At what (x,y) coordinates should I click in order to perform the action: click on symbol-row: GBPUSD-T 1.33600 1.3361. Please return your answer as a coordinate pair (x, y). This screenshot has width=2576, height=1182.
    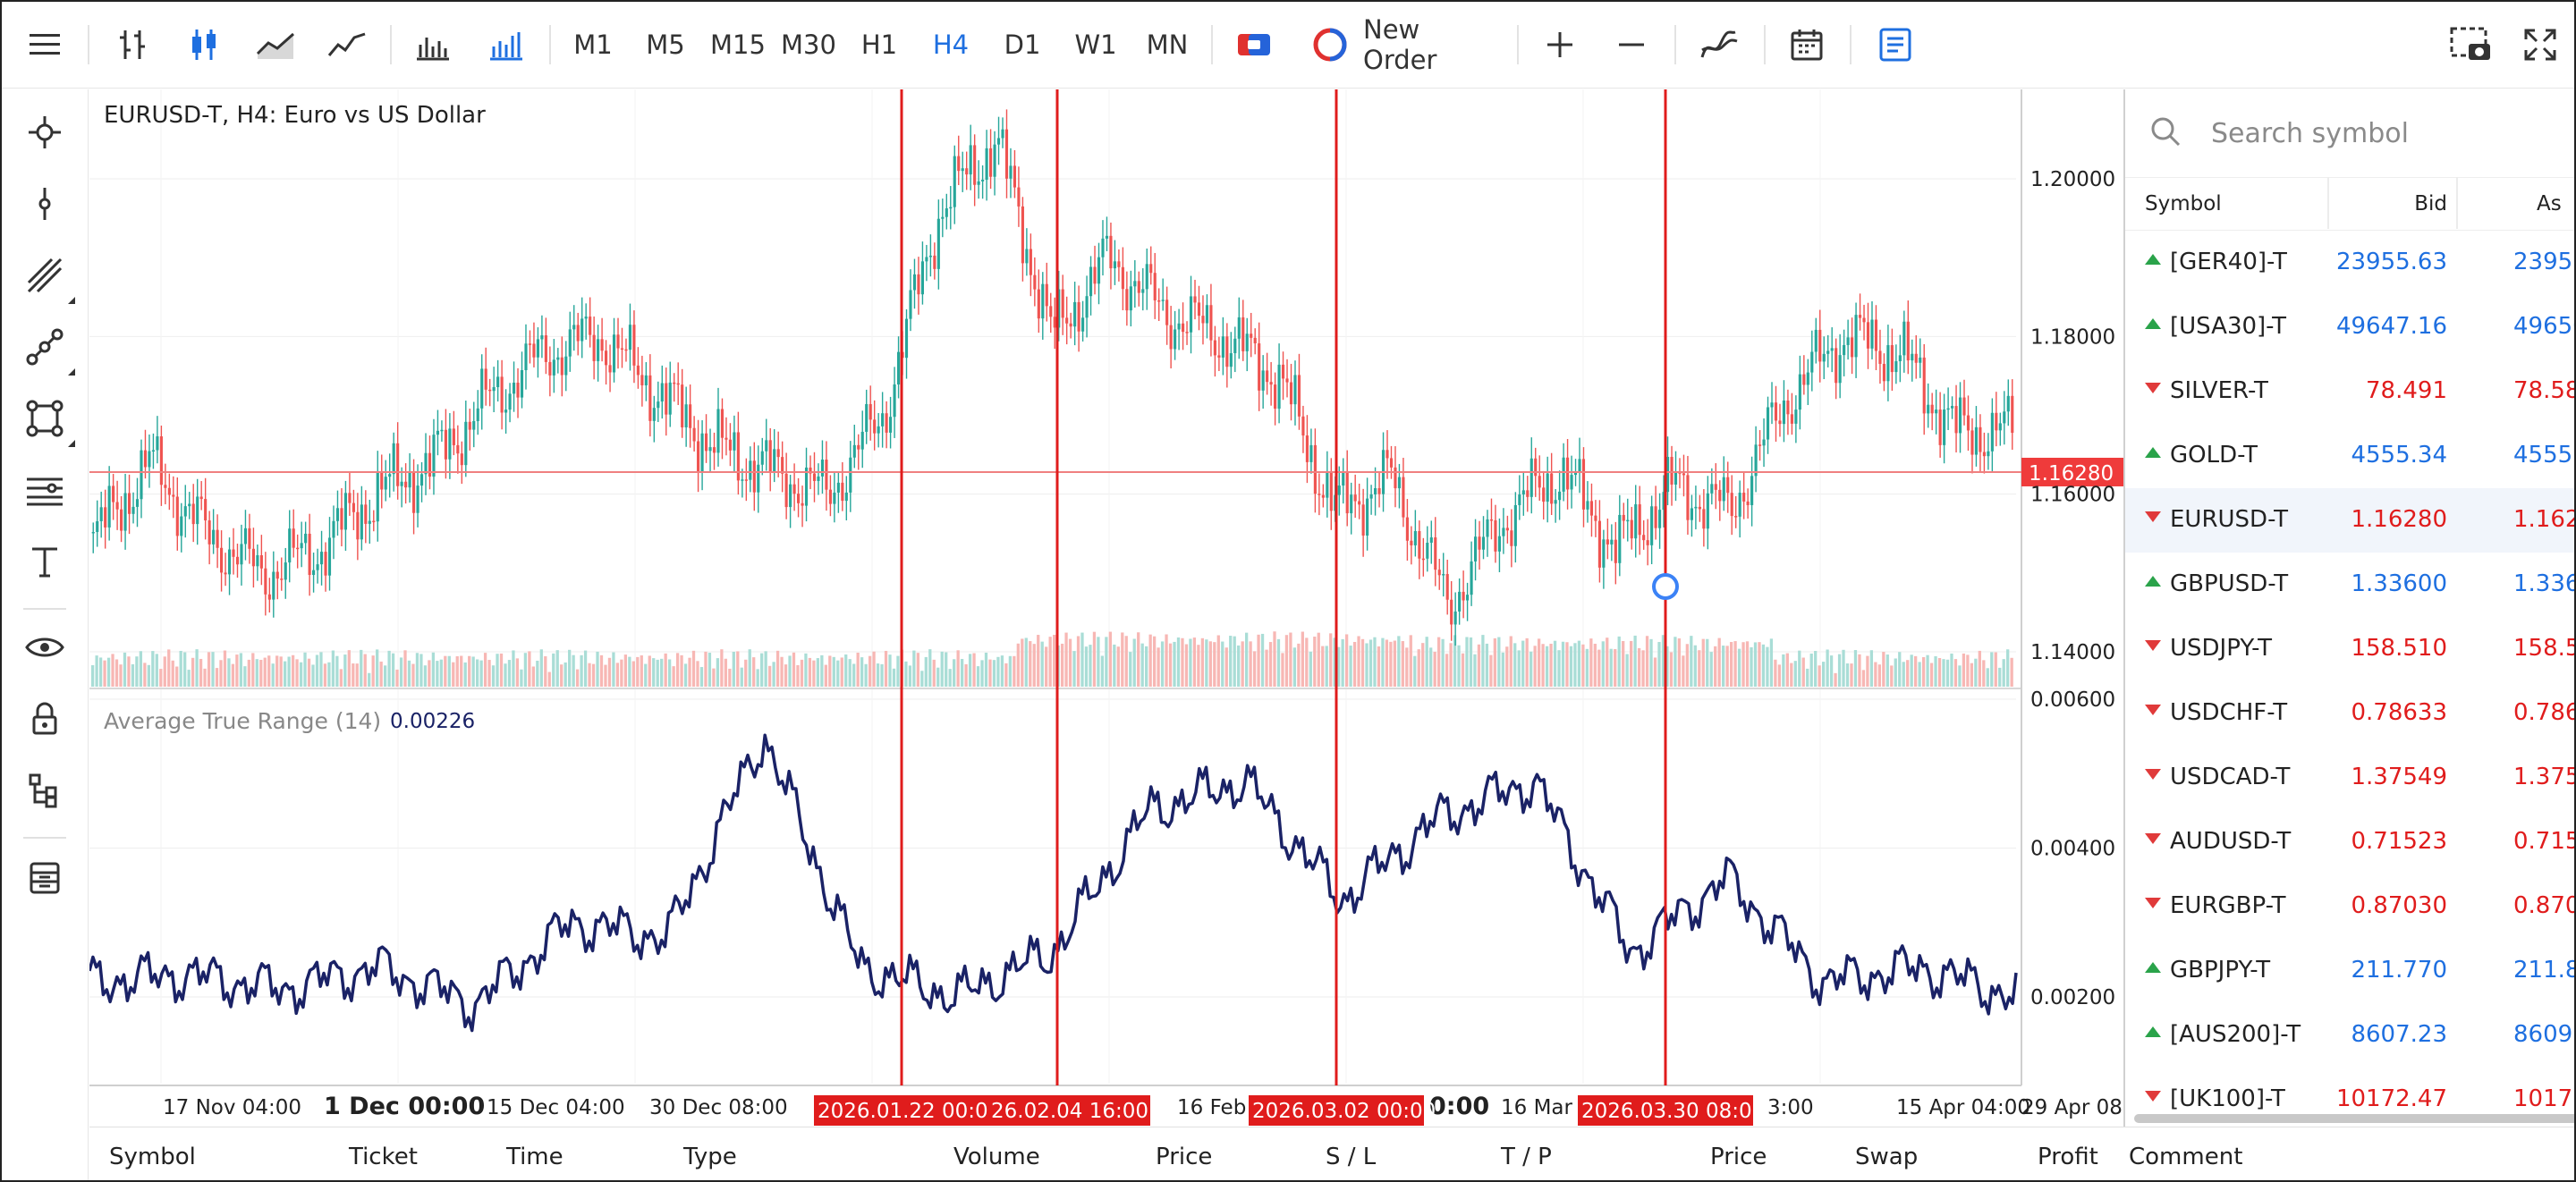
    Looking at the image, I should click on (2349, 585).